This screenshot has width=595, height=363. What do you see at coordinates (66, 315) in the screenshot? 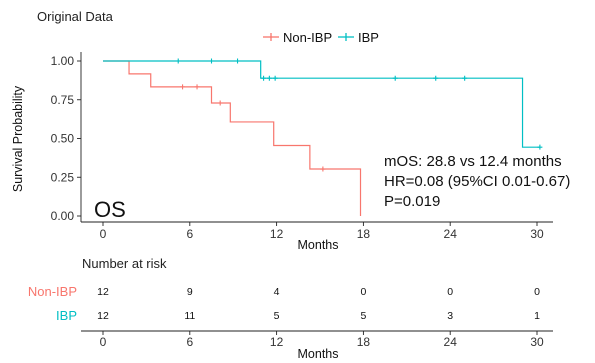
I see `risk-row-label-ibp: IBP` at bounding box center [66, 315].